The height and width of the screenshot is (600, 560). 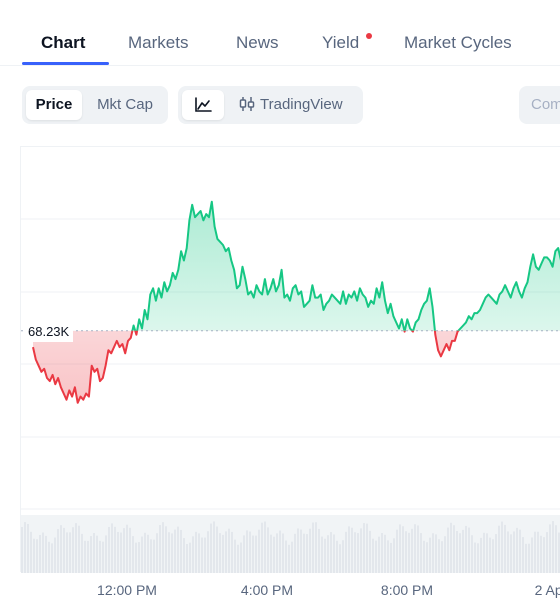 I want to click on tab-chart: Chart, so click(x=63, y=42).